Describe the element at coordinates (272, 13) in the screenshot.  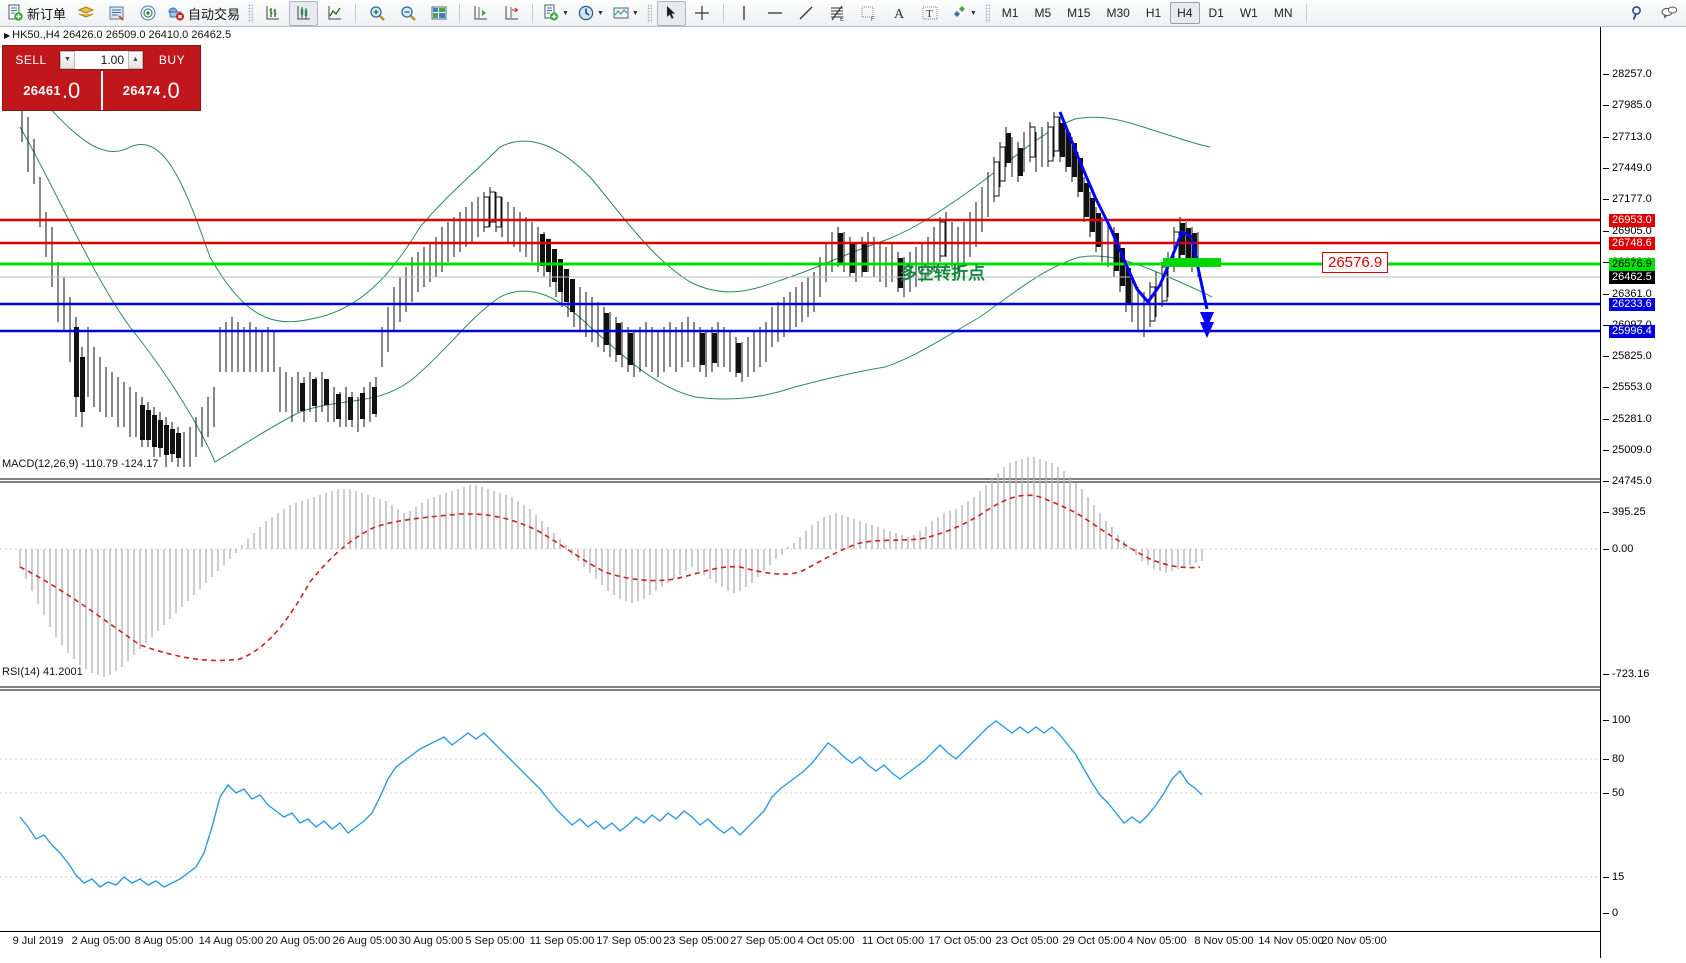
I see `bar-chart-button` at that location.